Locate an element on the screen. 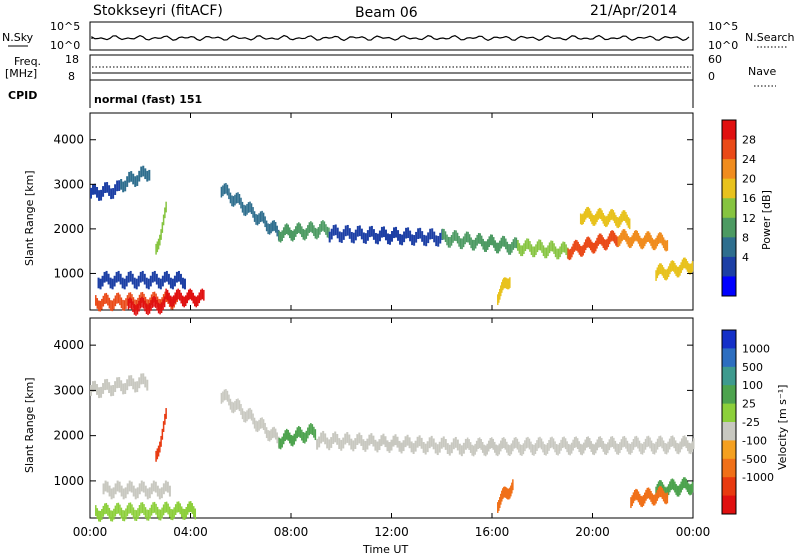 This screenshot has width=800, height=554. colorbar-frame is located at coordinates (729, 208).